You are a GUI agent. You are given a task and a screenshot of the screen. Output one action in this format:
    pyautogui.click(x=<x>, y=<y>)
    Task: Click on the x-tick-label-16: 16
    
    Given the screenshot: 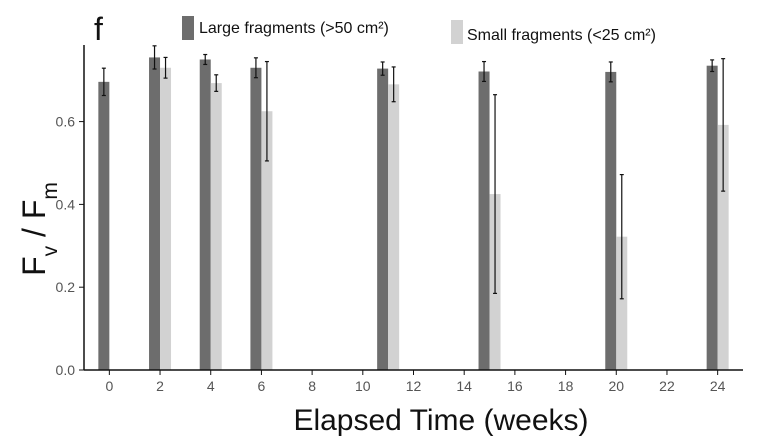 What is the action you would take?
    pyautogui.click(x=515, y=386)
    